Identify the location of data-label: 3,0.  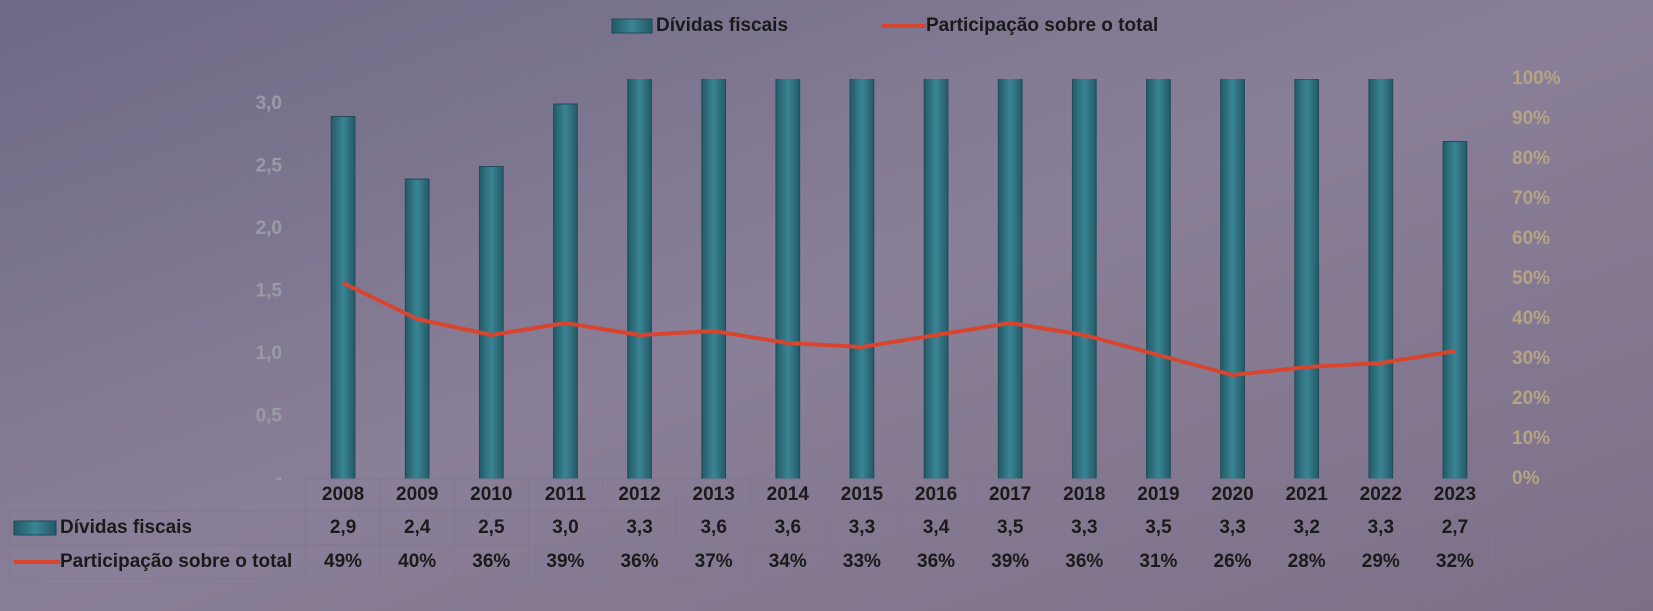
(565, 527).